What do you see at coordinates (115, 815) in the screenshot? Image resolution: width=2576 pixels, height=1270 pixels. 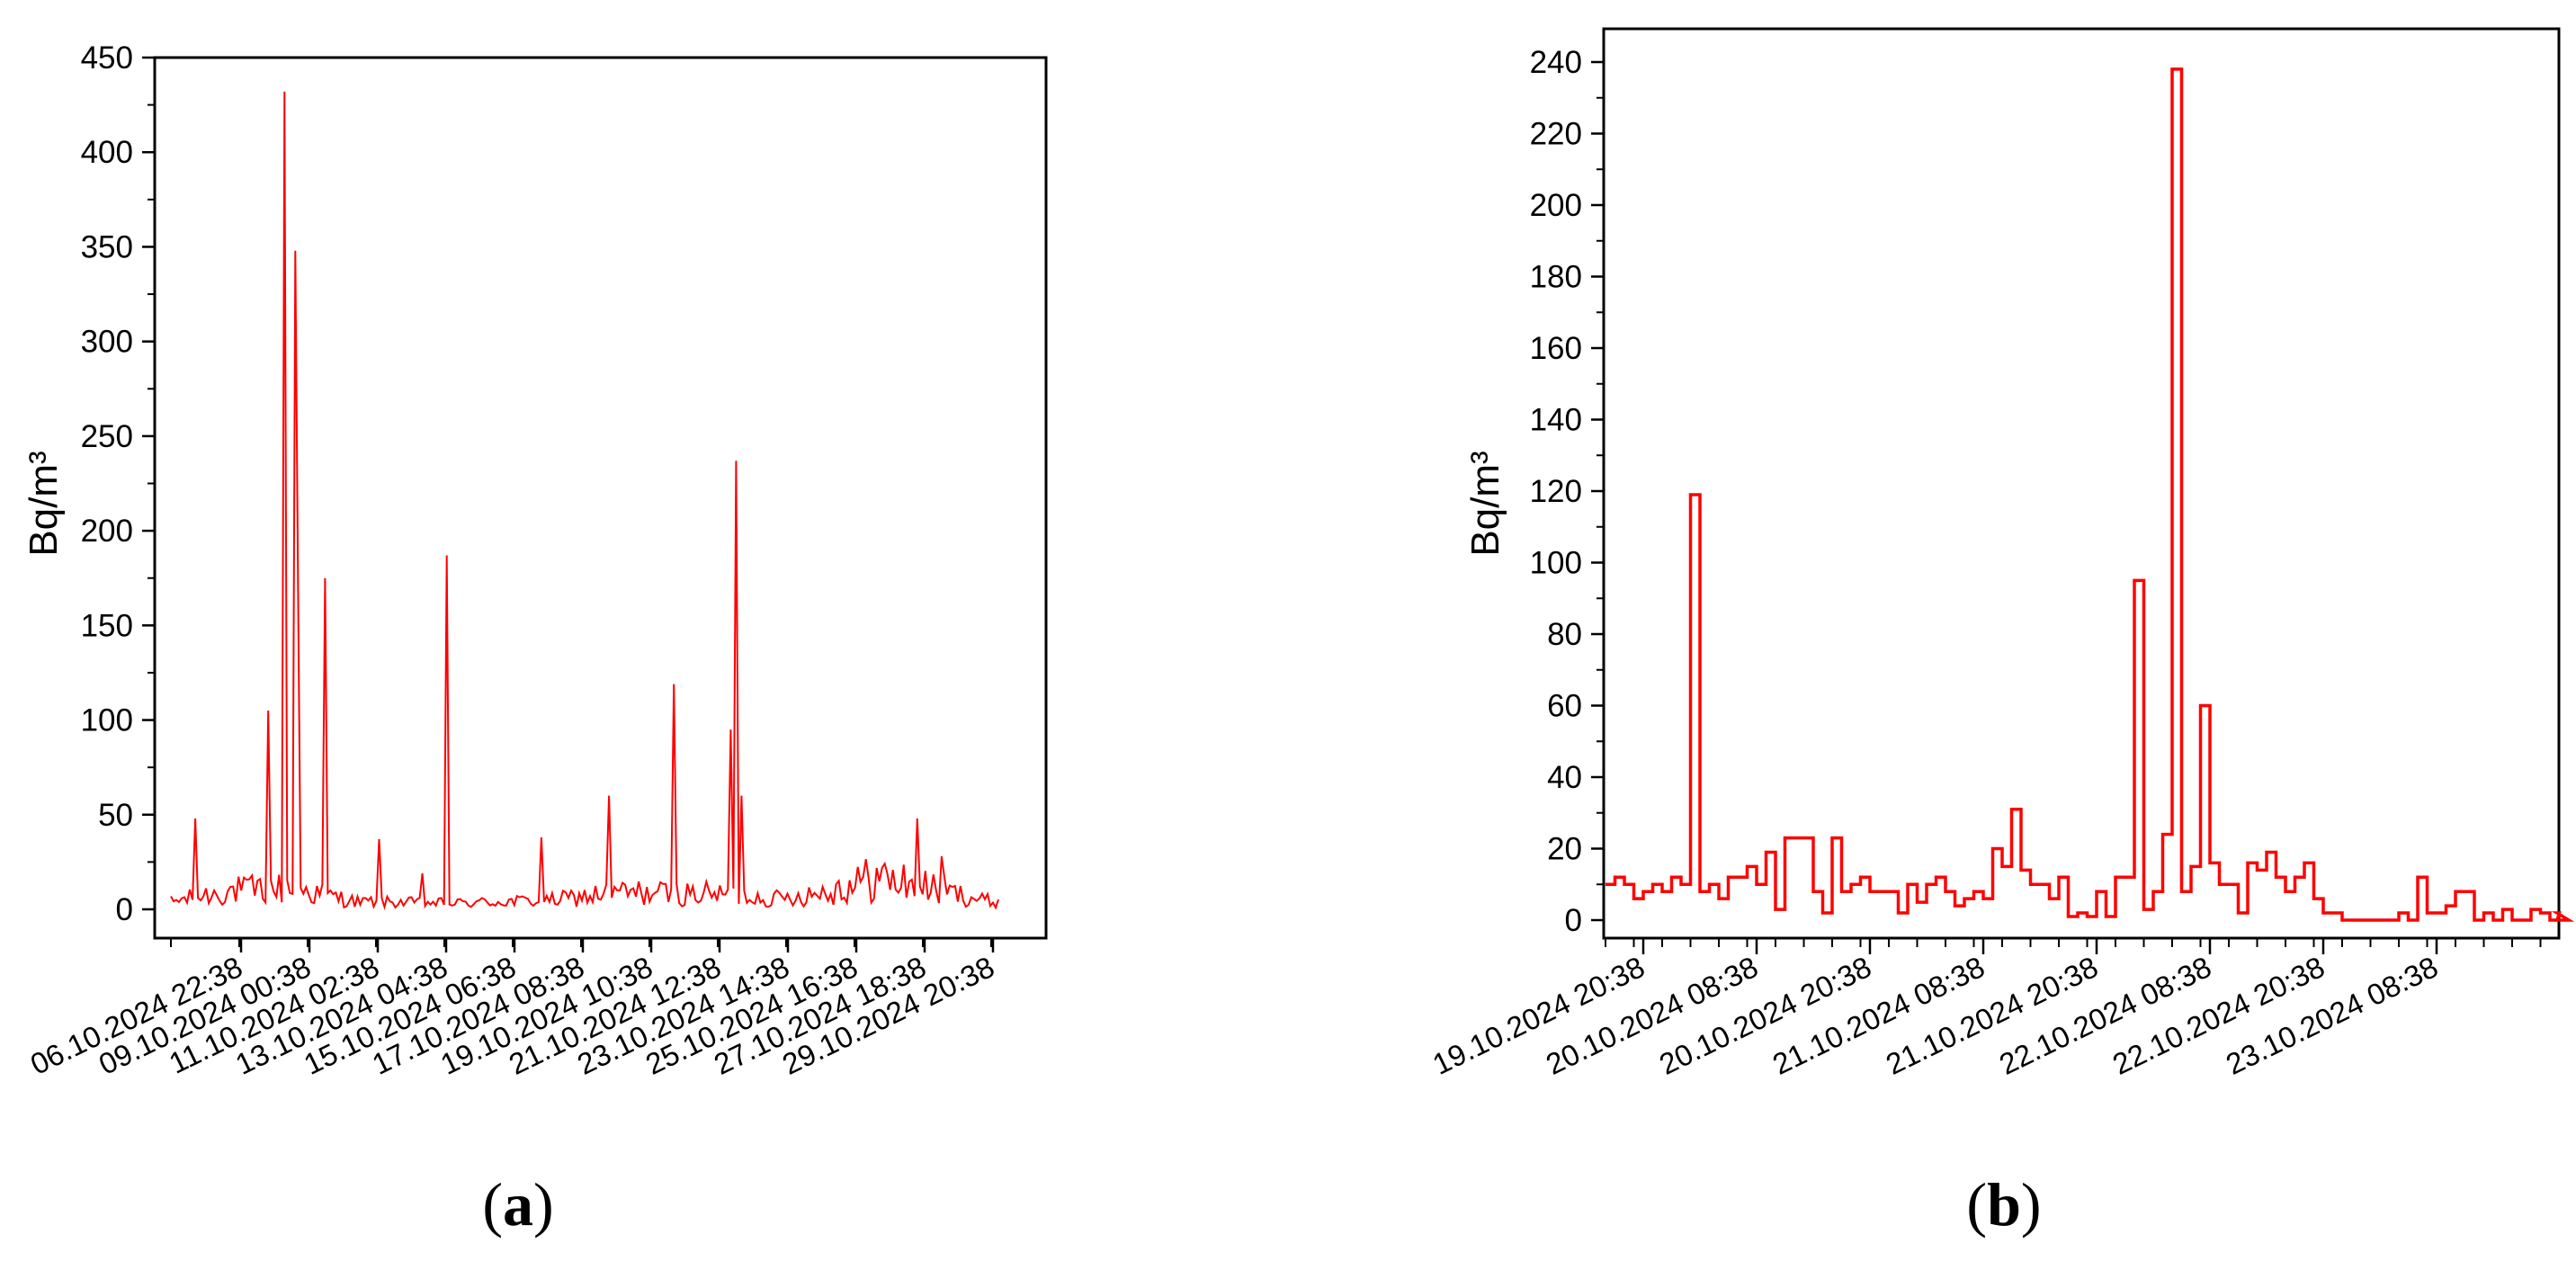 I see `y-tick-label-a: 50` at bounding box center [115, 815].